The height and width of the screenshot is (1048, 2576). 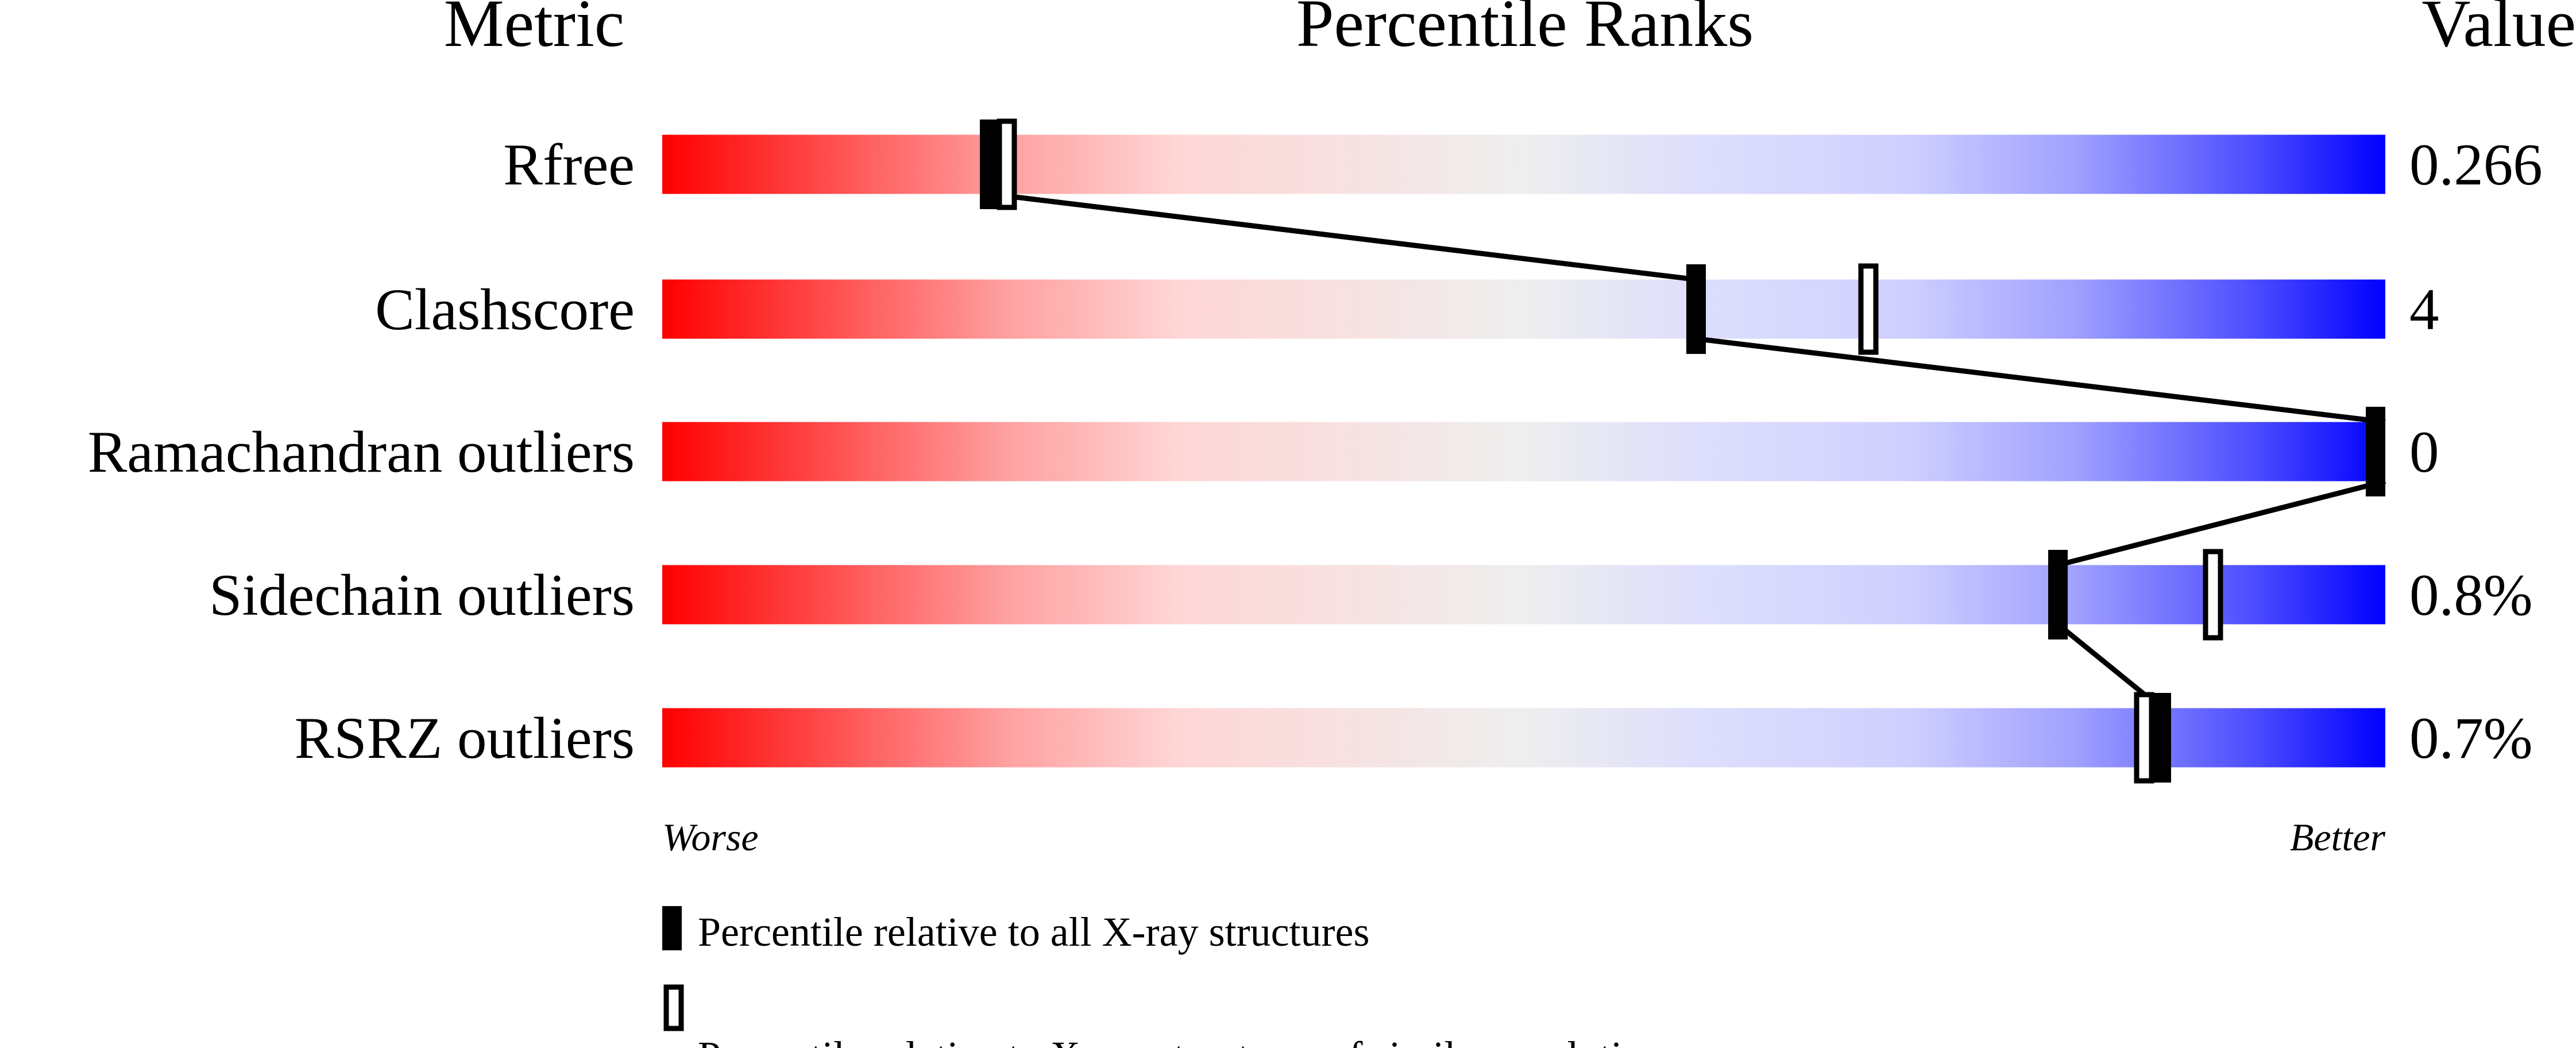 I want to click on metric-label: Rfree, so click(x=569, y=165).